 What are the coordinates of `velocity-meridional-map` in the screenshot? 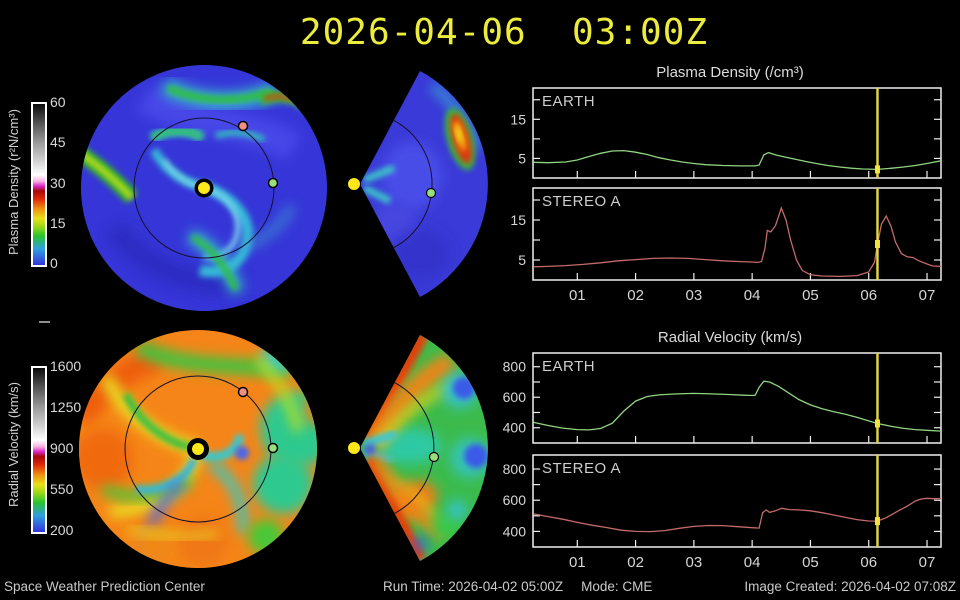 It's located at (417, 448).